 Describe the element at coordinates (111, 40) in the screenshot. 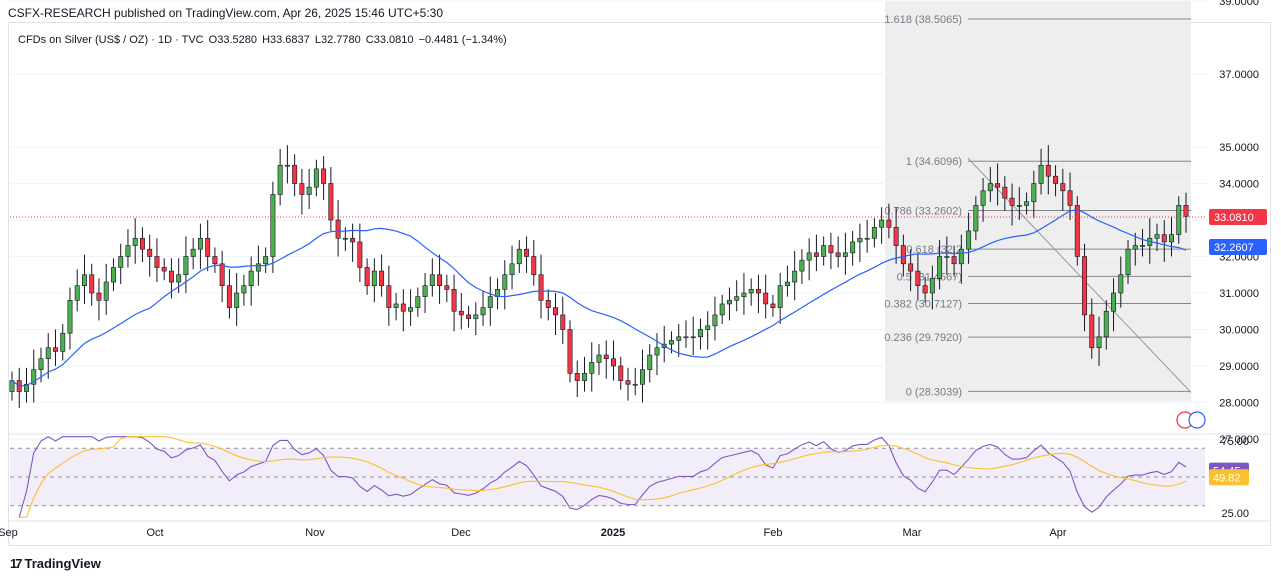

I see `symbol-name: CFDs on Silver (US$ / OZ) · 1D · TVC` at that location.